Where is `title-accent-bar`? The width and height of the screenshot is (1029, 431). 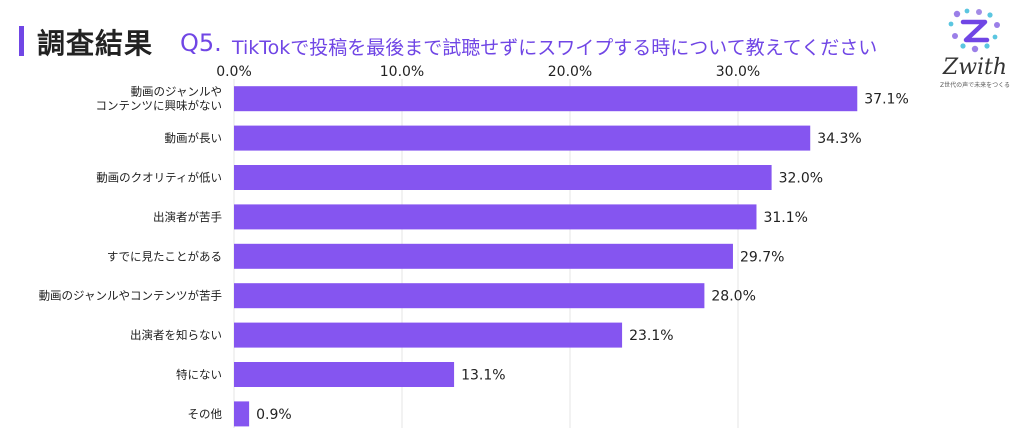 title-accent-bar is located at coordinates (21, 41).